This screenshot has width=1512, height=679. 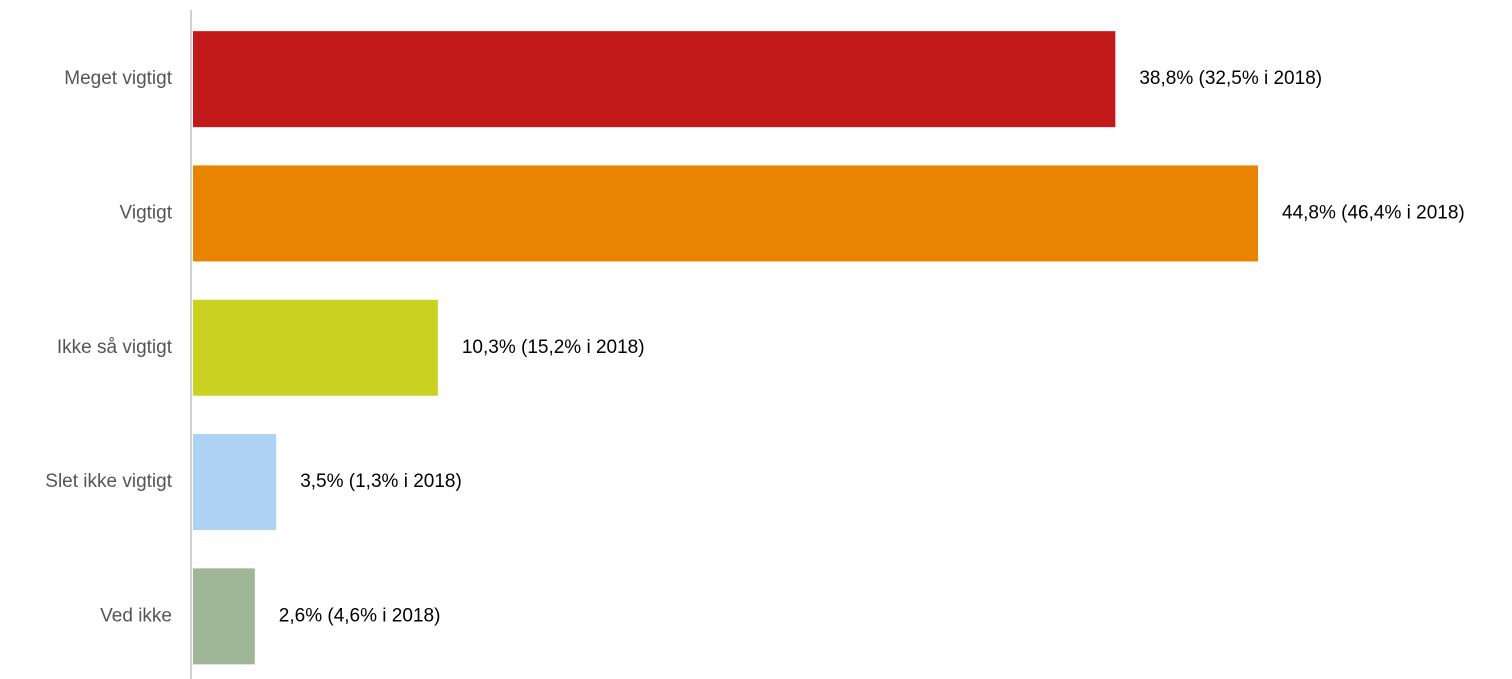 I want to click on value-label: 44,8% (46,4% i 2018), so click(x=1373, y=212).